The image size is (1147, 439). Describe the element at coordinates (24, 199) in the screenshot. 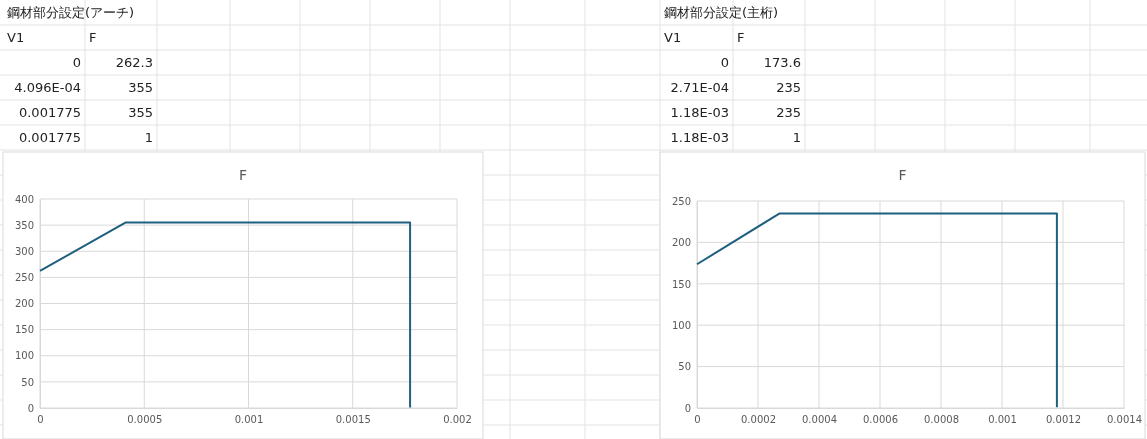

I see `y-tick-label: 400` at that location.